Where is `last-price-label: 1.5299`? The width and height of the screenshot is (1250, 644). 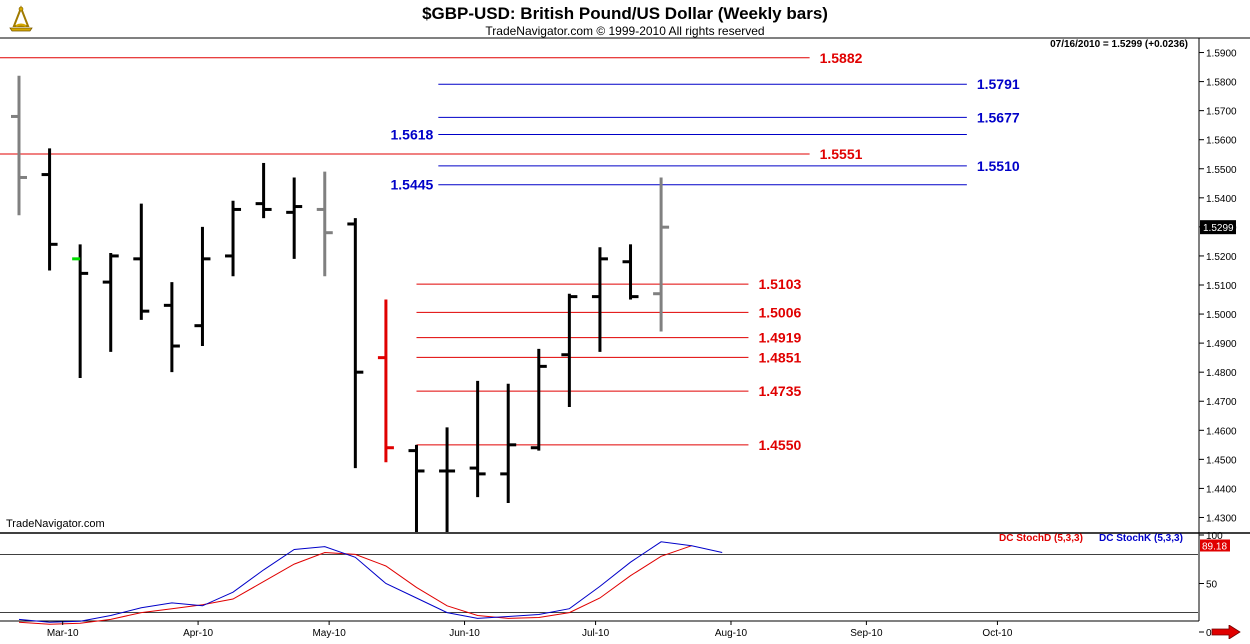 last-price-label: 1.5299 is located at coordinates (1218, 228).